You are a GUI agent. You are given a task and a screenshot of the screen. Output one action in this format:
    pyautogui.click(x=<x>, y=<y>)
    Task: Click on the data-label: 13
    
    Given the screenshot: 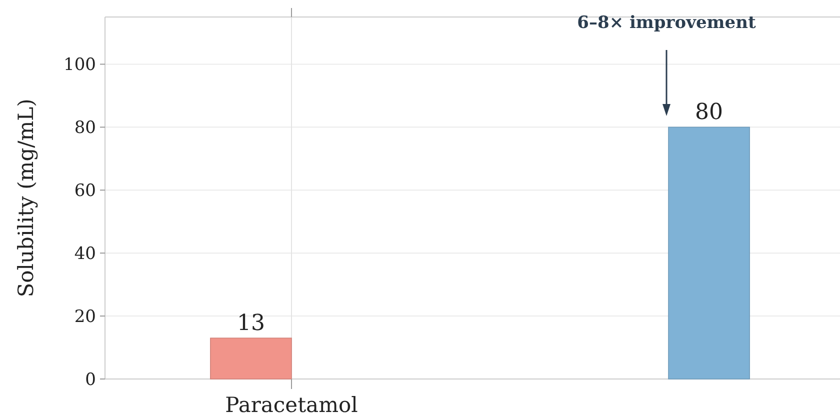 What is the action you would take?
    pyautogui.click(x=250, y=323)
    